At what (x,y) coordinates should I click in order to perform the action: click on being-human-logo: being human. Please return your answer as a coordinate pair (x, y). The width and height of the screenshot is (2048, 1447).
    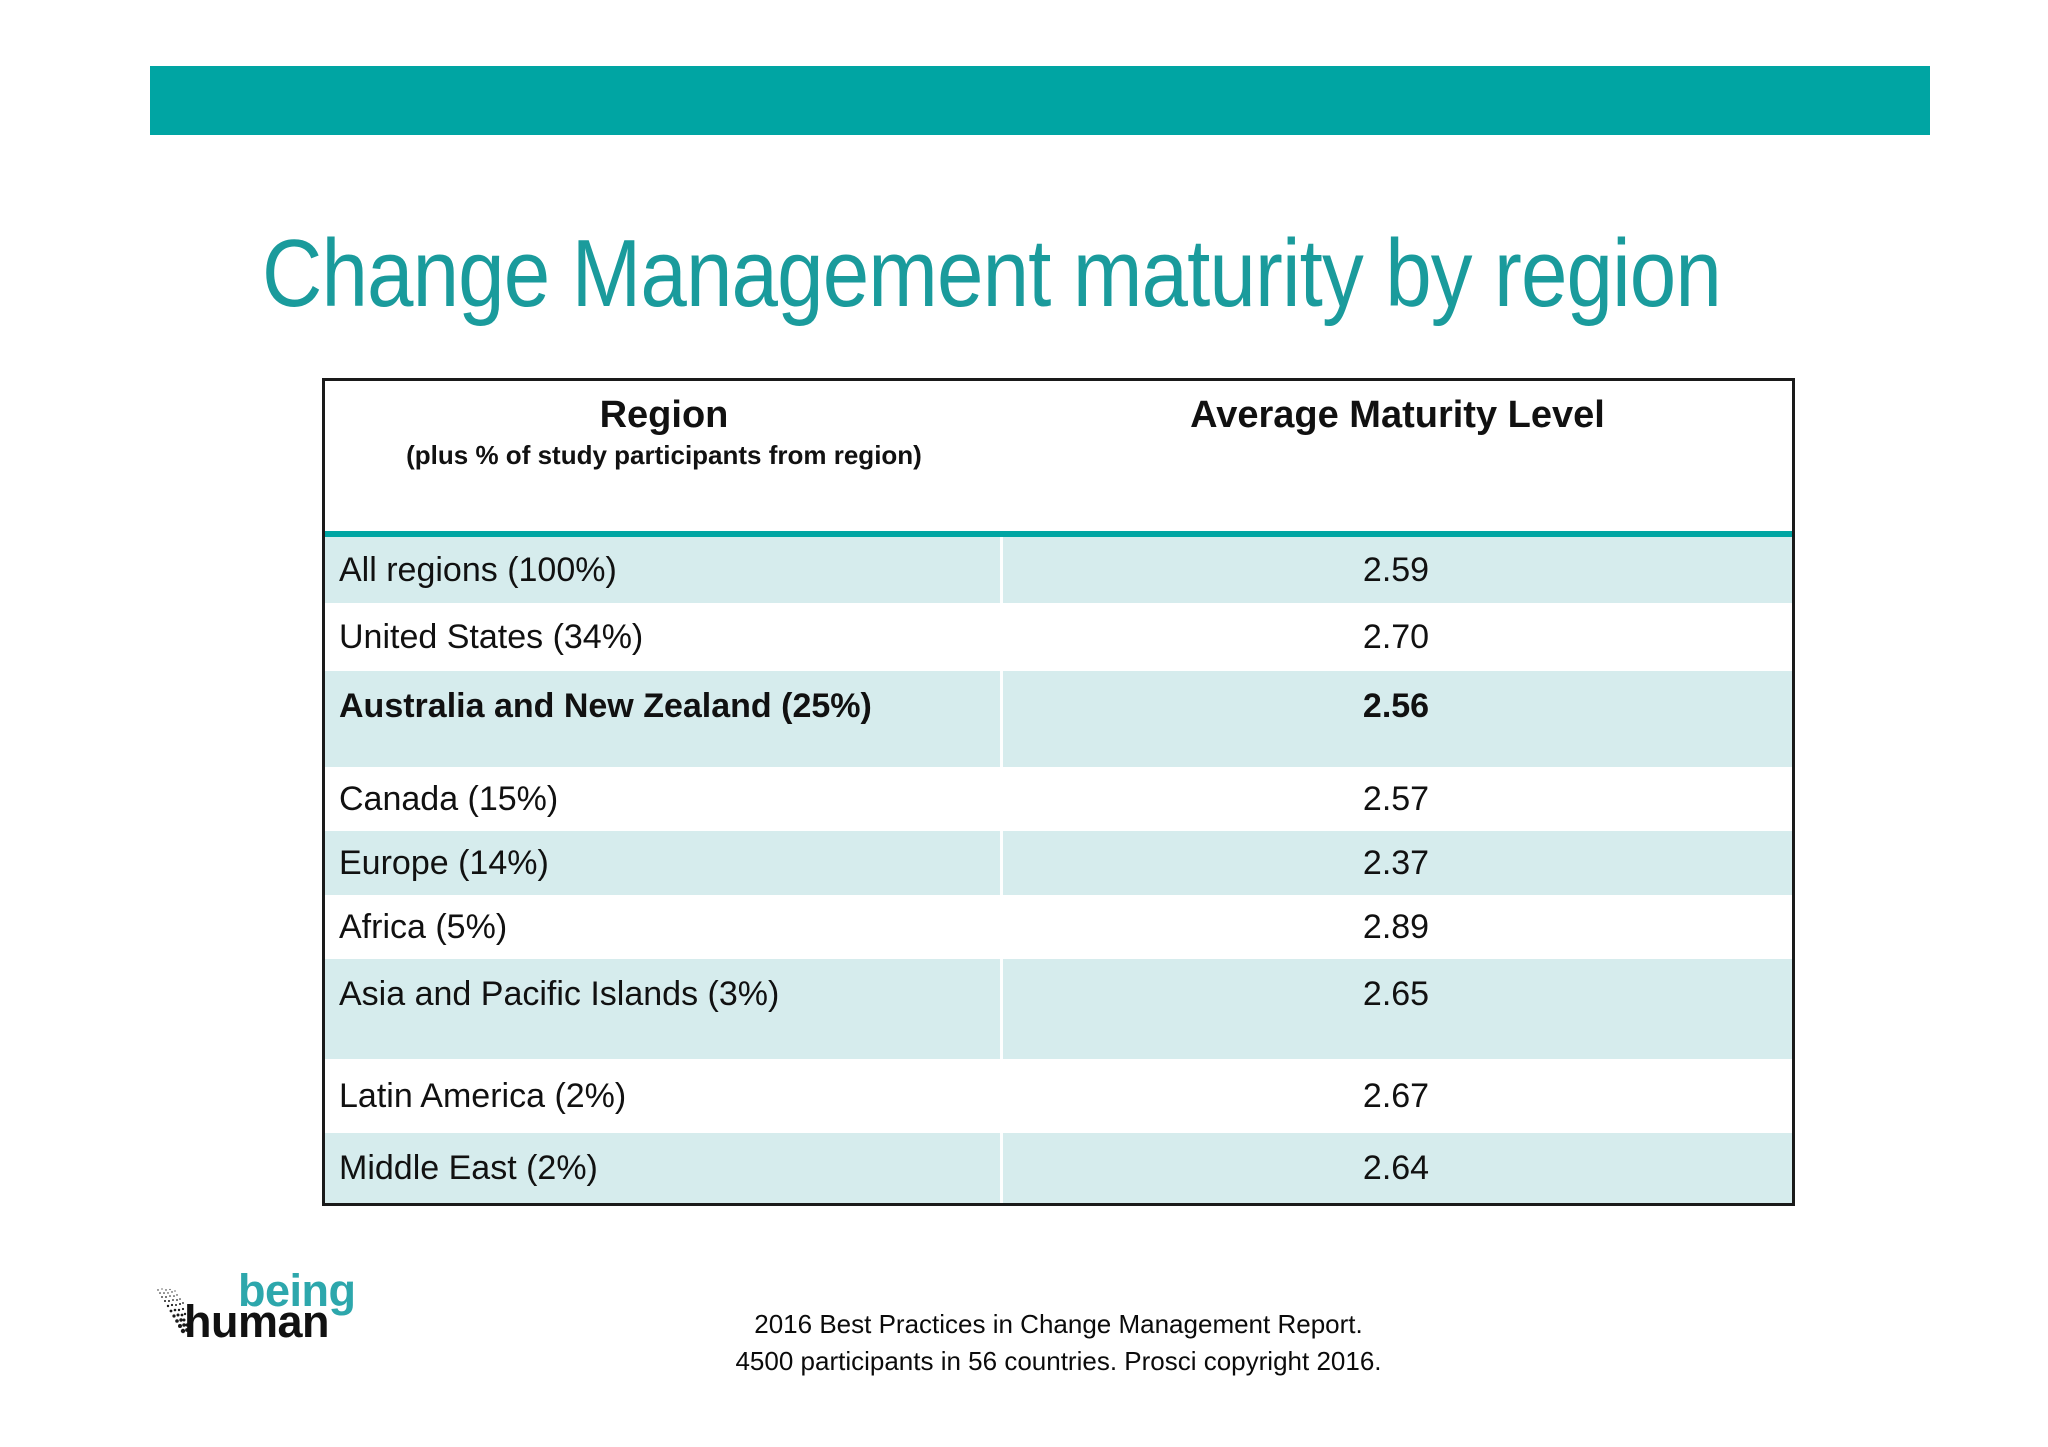
    Looking at the image, I should click on (300, 1322).